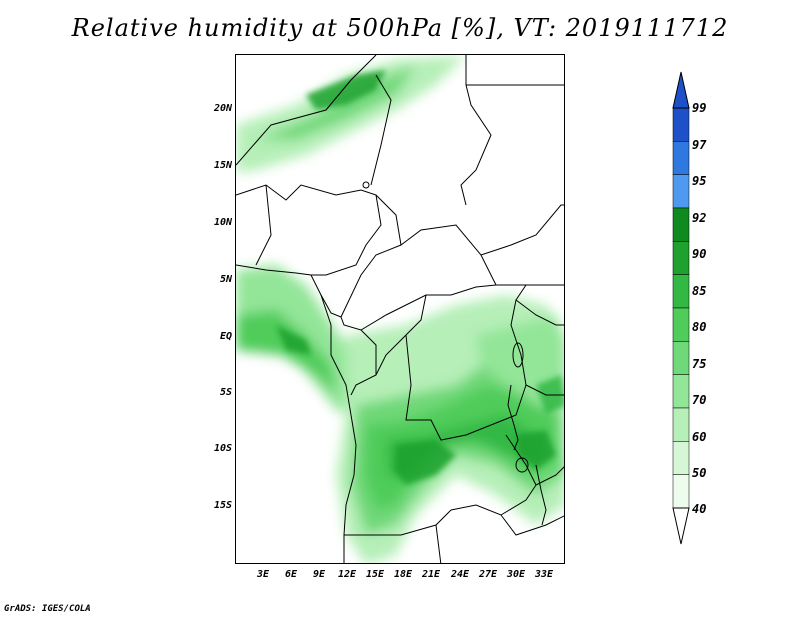  I want to click on colorbar-label: 50, so click(699, 473).